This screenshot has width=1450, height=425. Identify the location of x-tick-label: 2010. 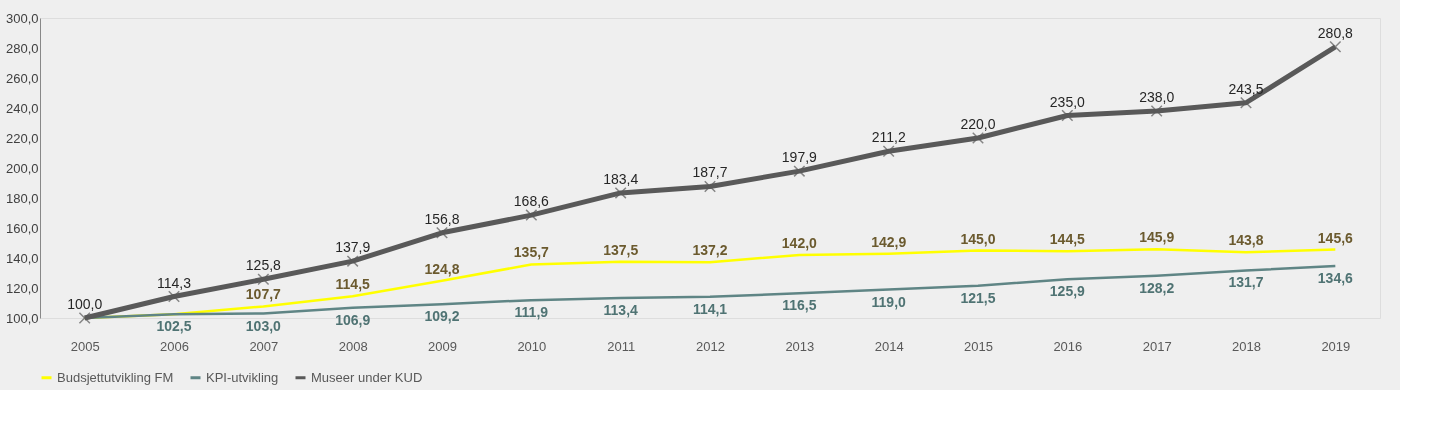
(532, 346).